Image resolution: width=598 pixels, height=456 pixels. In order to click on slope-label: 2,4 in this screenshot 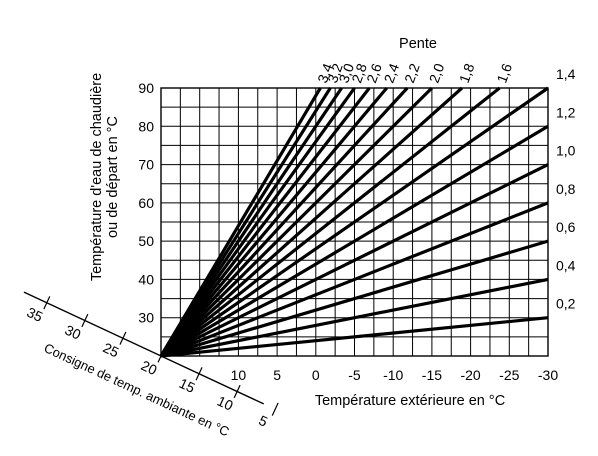, I will do `click(392, 73)`.